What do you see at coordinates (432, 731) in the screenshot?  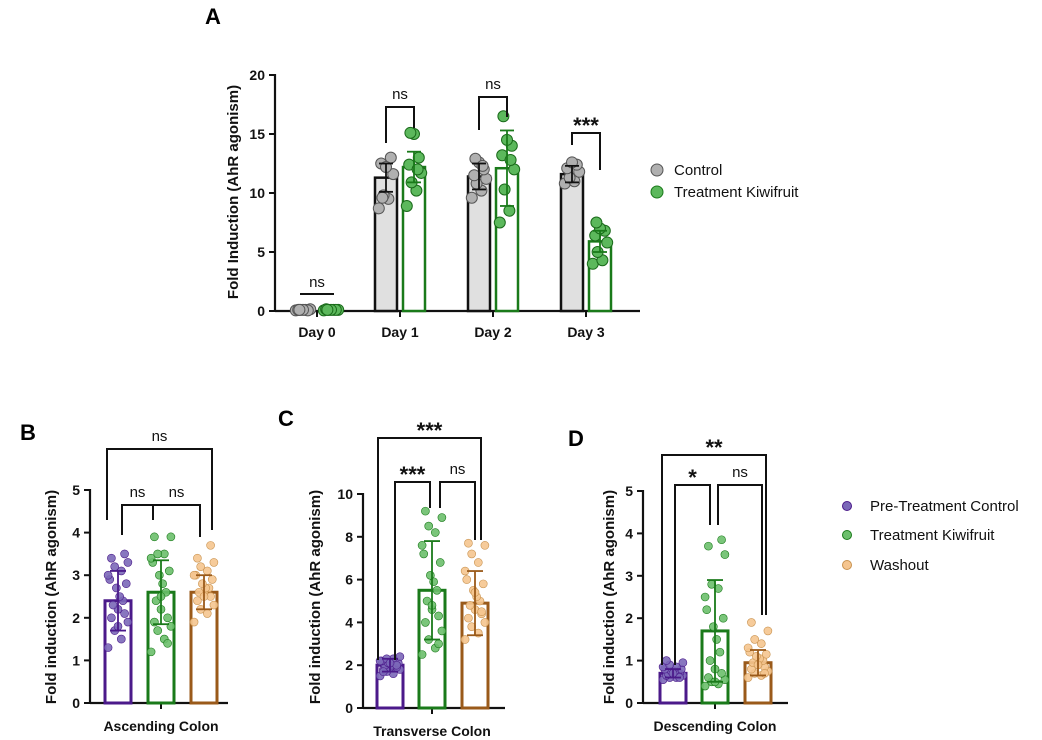 I see `panel-c-xlabel: Transverse Colon` at bounding box center [432, 731].